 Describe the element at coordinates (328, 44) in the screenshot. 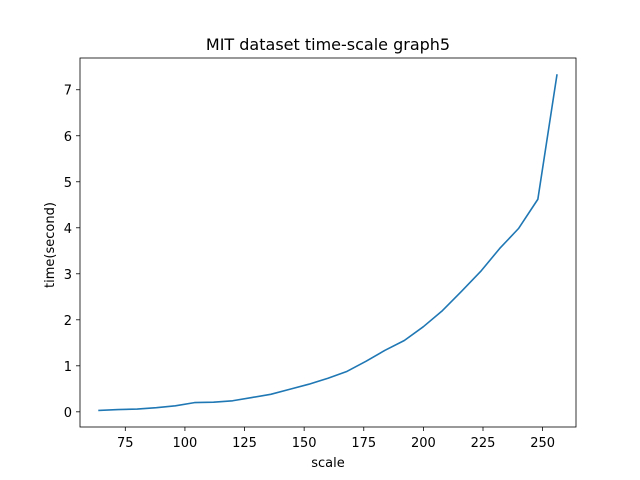

I see `chart-title: MIT dataset time-scale graph5` at that location.